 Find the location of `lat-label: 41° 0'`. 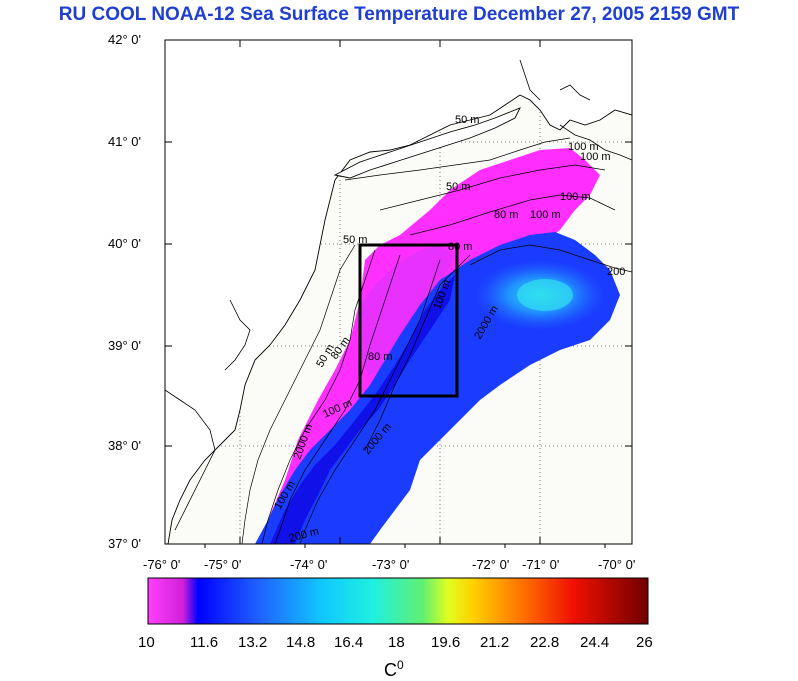

lat-label: 41° 0' is located at coordinates (124, 141).